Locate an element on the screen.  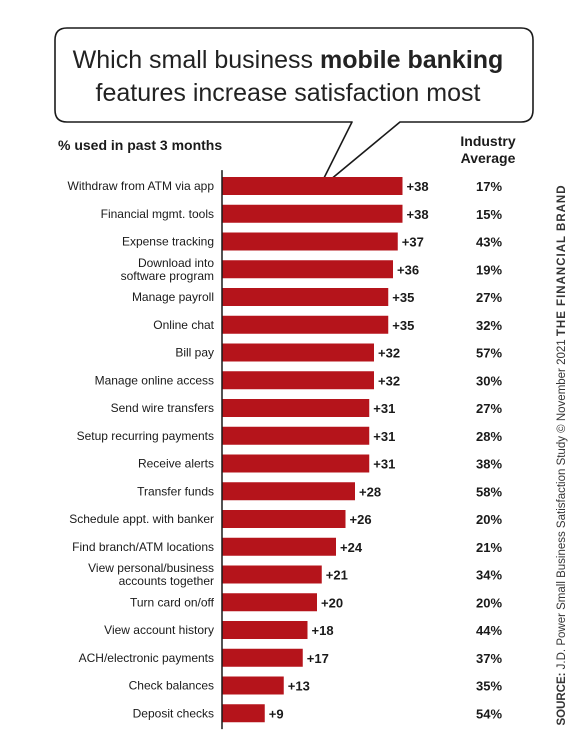
category-label: Deposit checks is located at coordinates (173, 713).